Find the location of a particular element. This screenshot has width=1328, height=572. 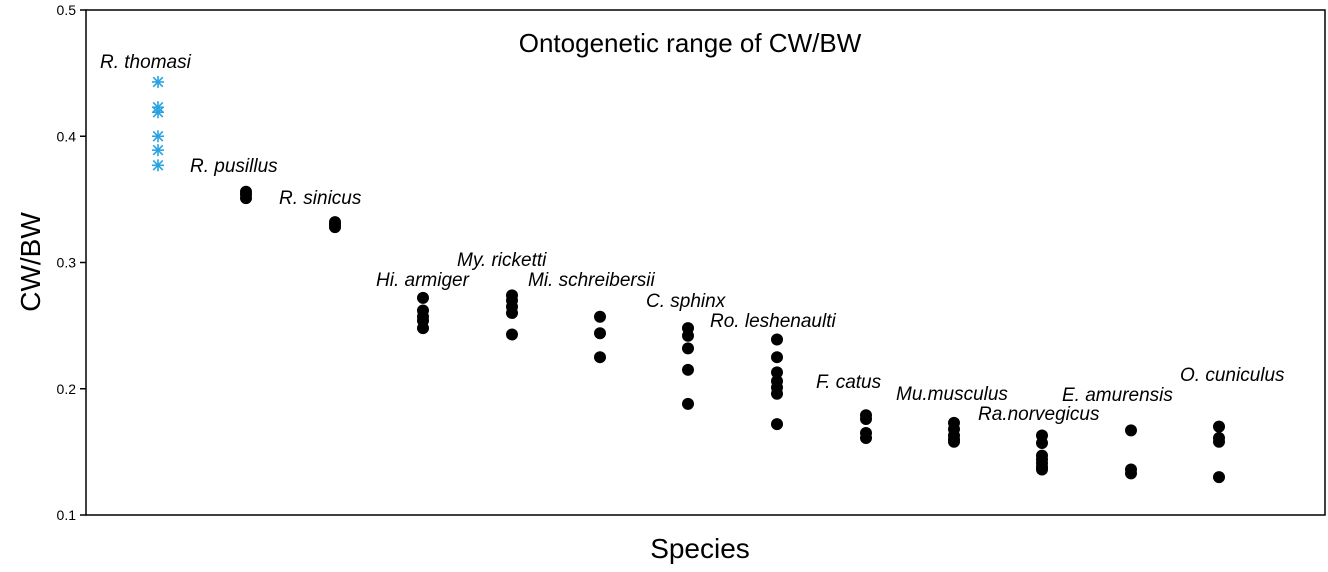

x-axis-title: Species is located at coordinates (700, 548).